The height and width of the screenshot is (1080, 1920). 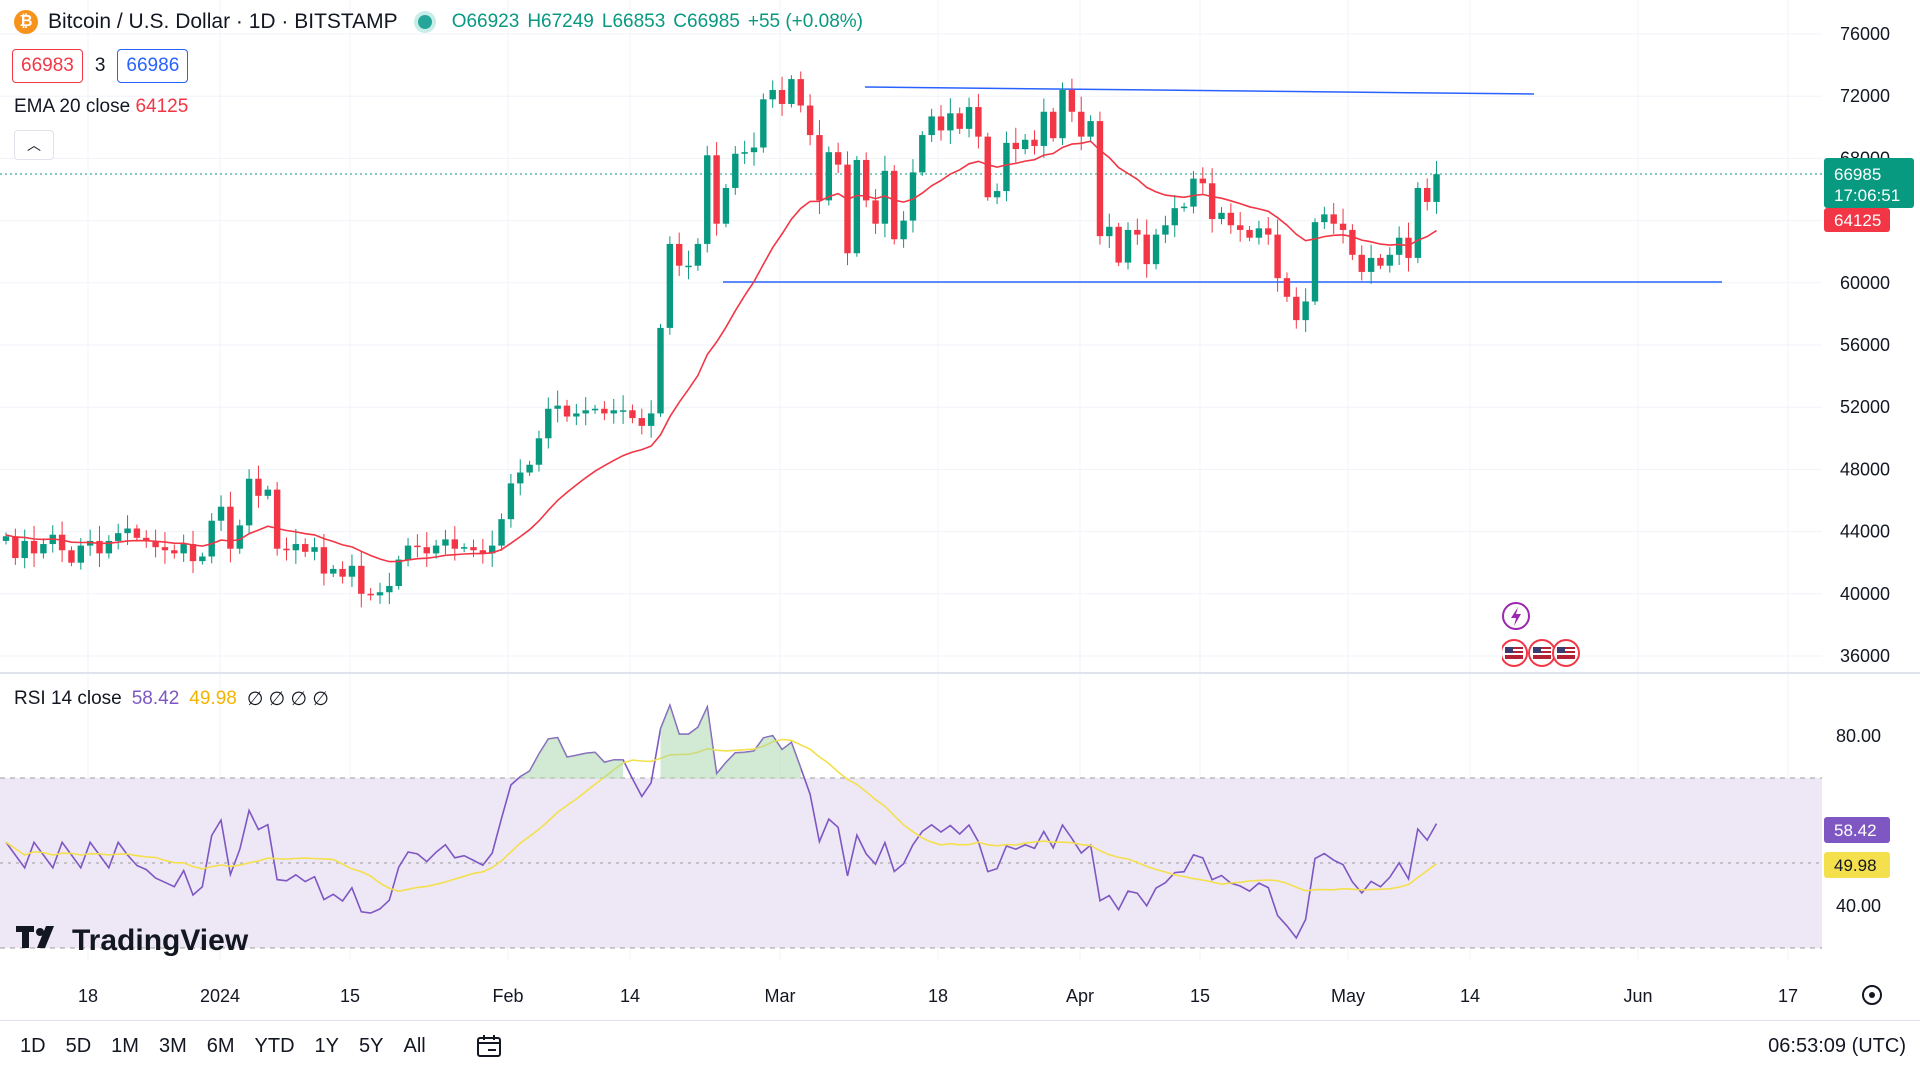 I want to click on bid-button: 66983, so click(x=47, y=66).